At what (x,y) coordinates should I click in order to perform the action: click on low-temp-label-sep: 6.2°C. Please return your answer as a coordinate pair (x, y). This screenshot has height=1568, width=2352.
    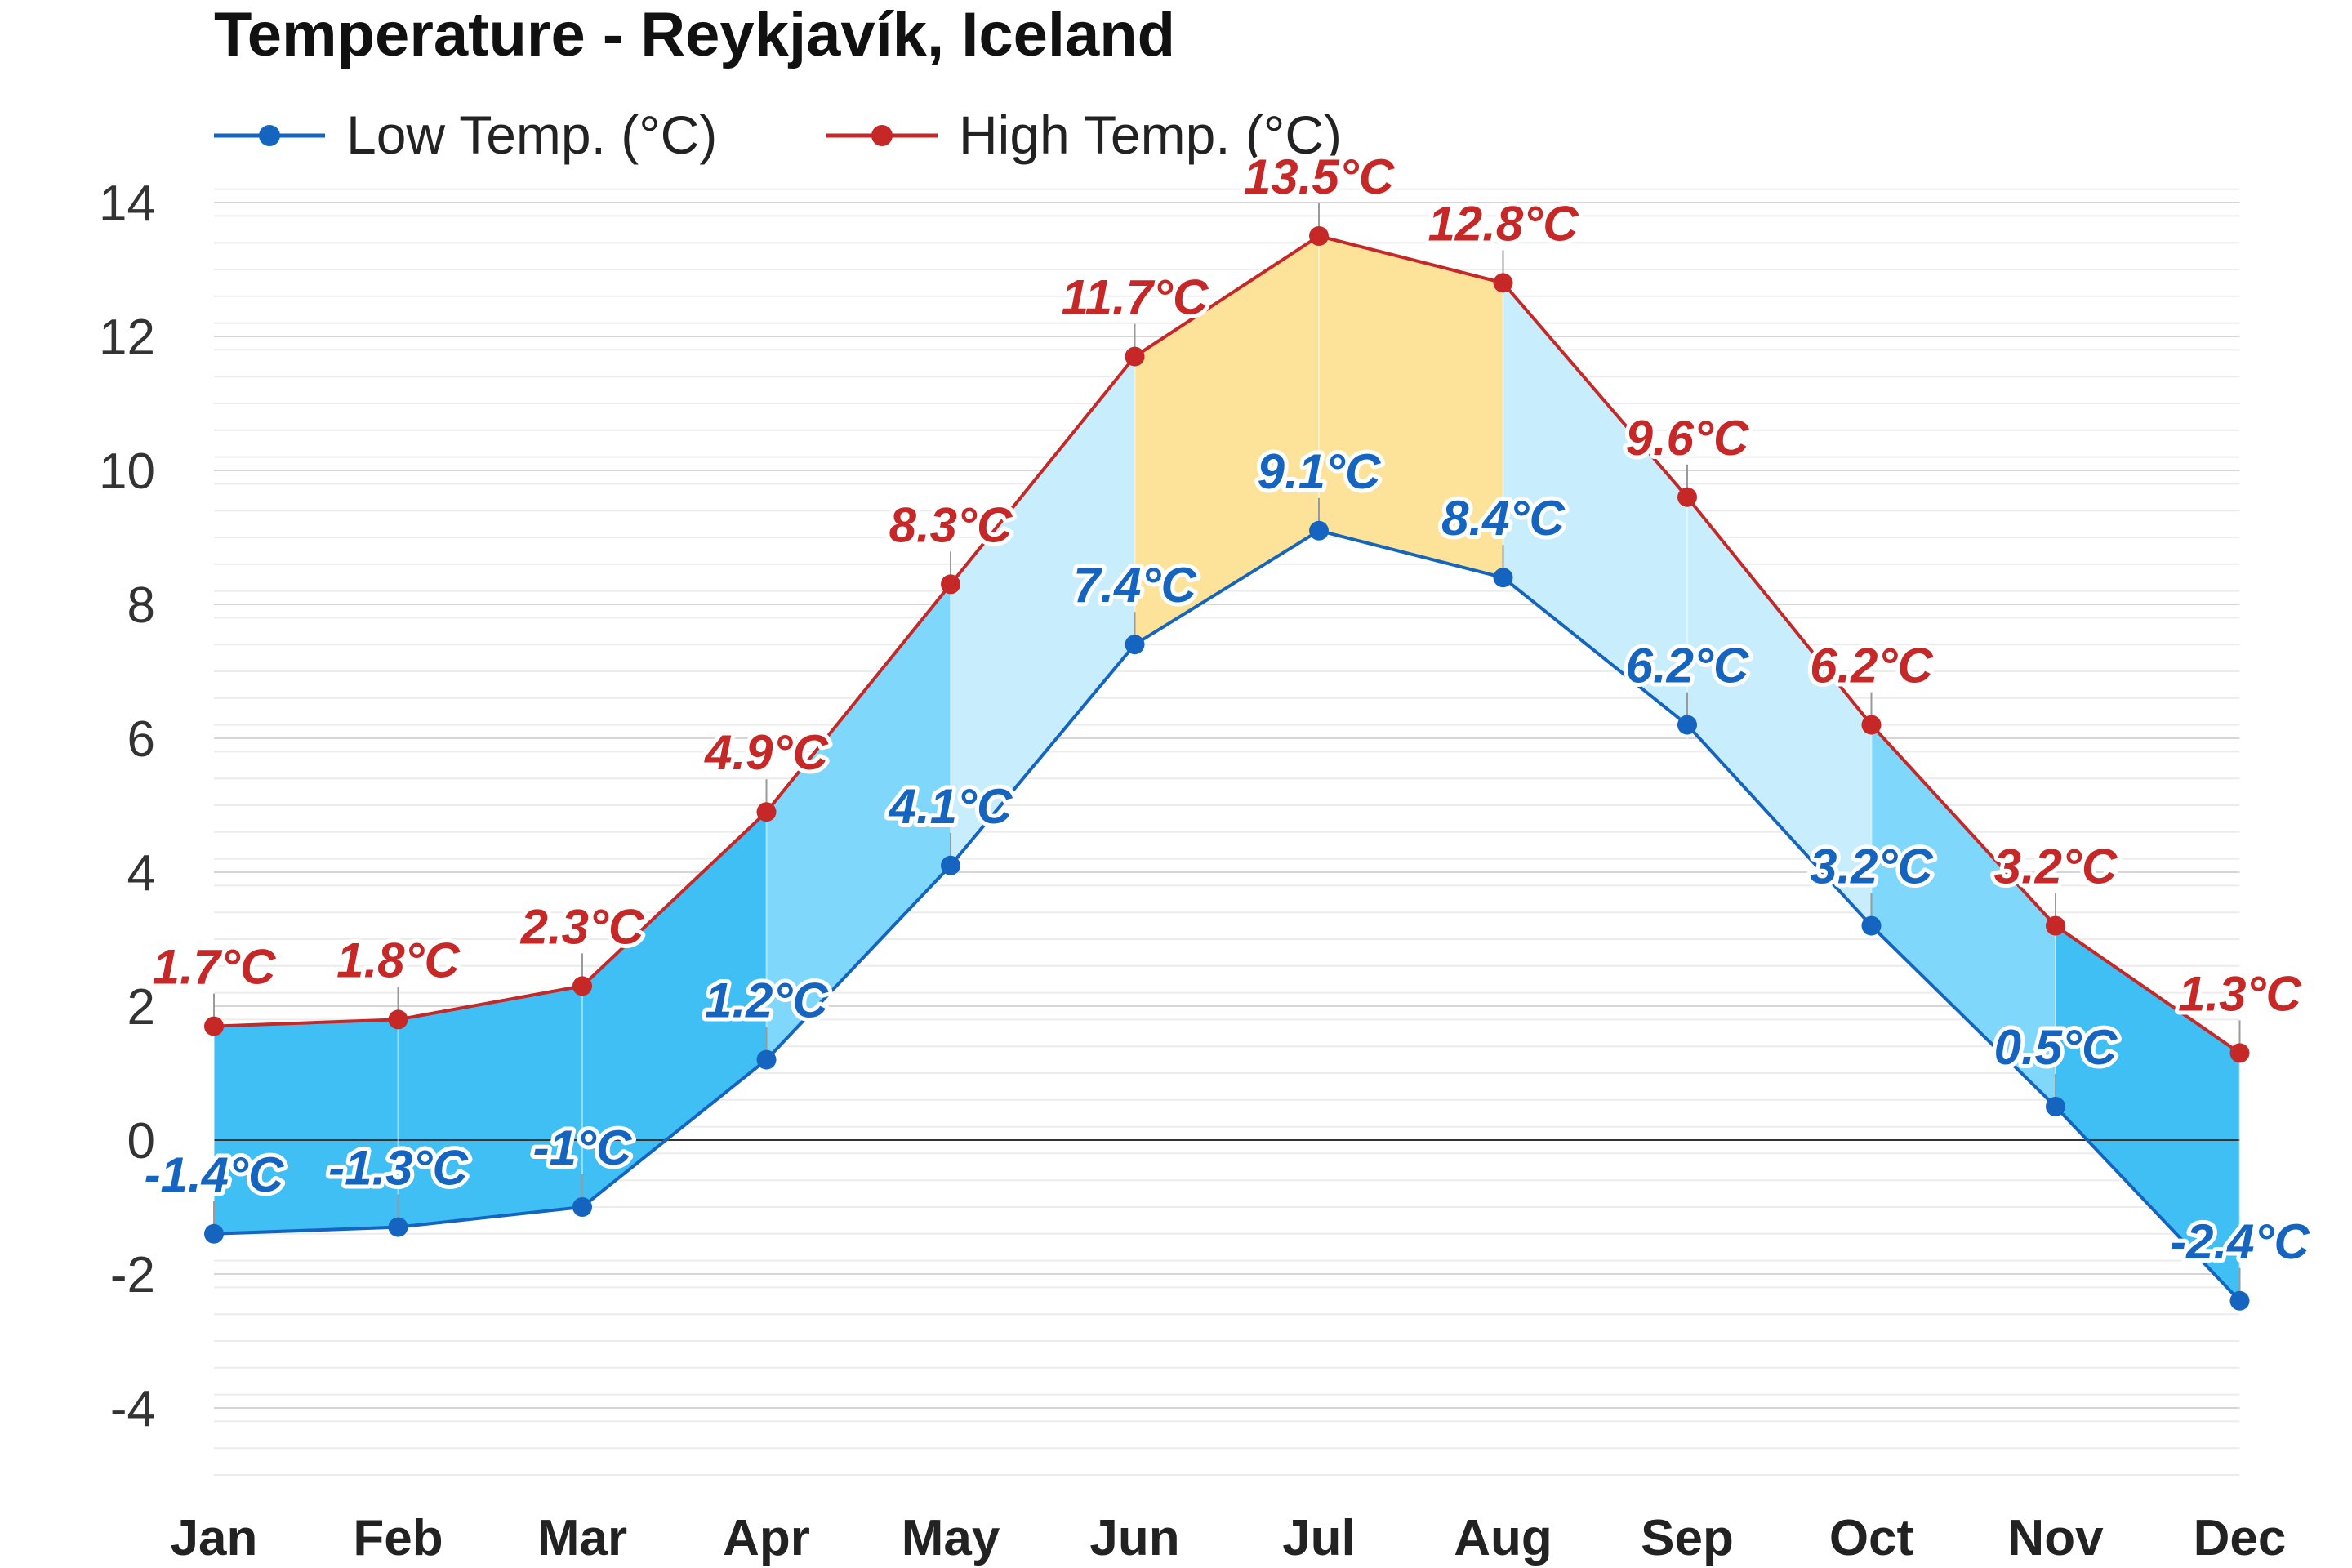
    Looking at the image, I should click on (1688, 666).